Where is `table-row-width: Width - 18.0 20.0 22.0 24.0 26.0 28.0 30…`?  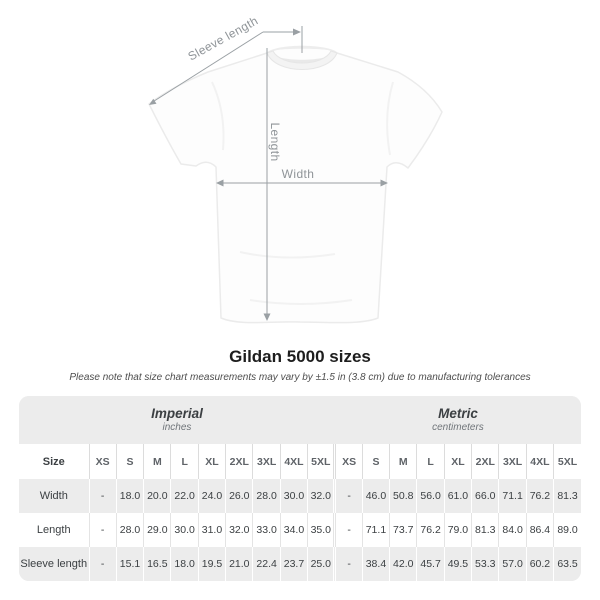 table-row-width: Width - 18.0 20.0 22.0 24.0 26.0 28.0 30… is located at coordinates (300, 496).